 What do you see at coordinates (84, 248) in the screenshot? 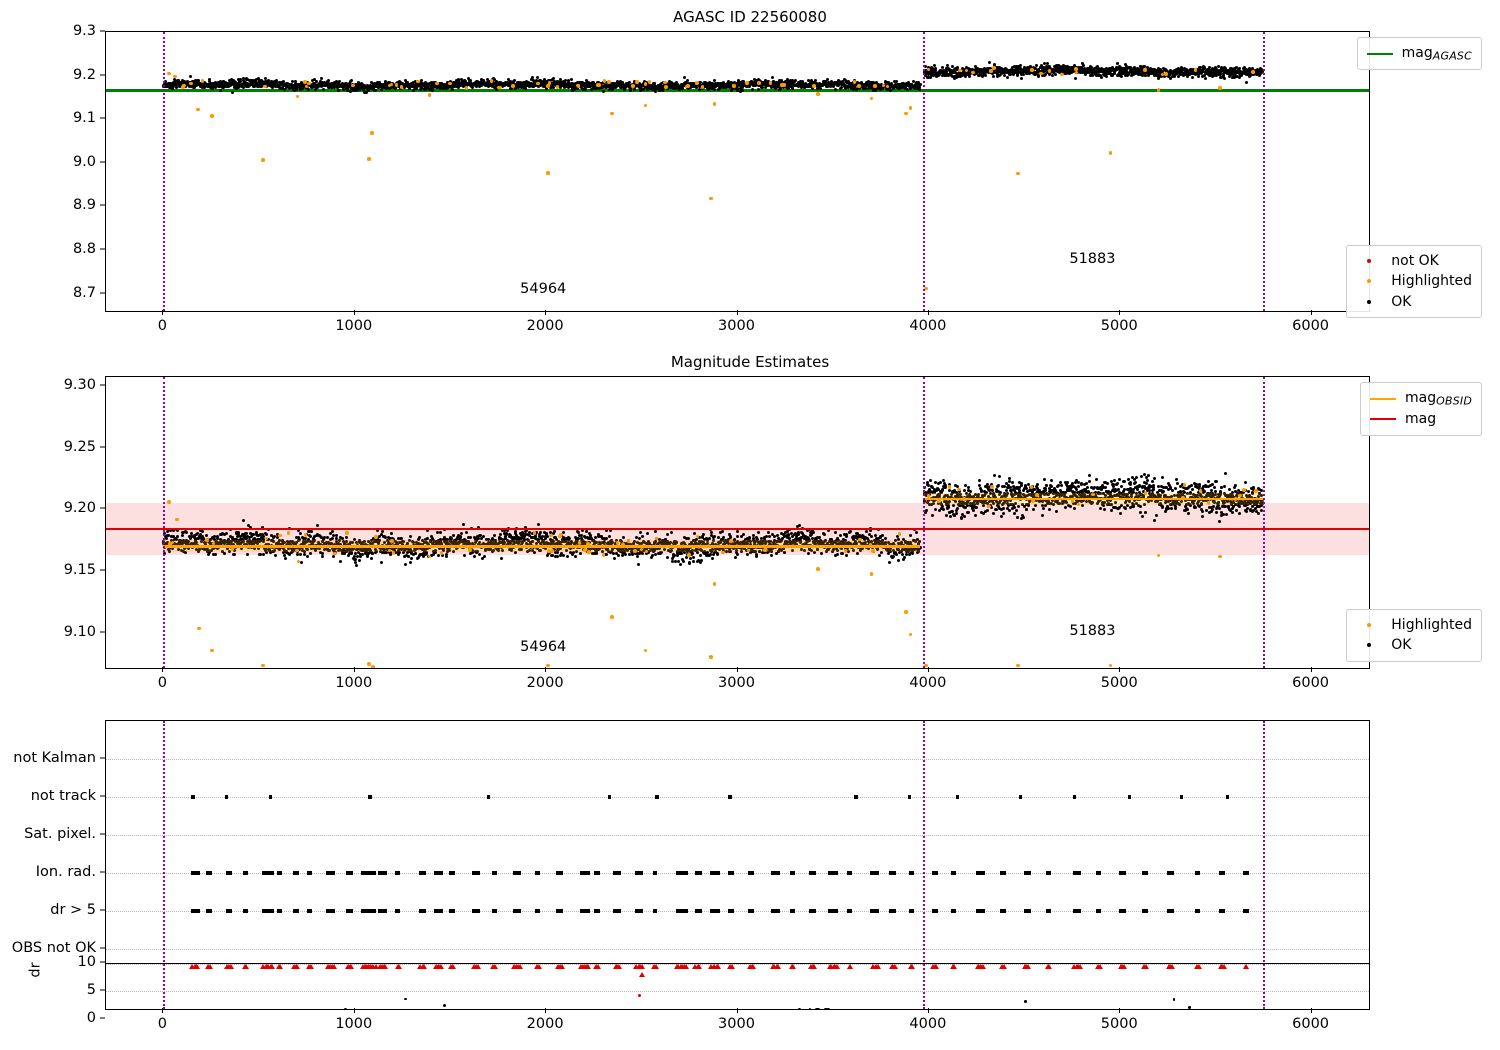
I see `panel-1-ytick-label: 8.8` at bounding box center [84, 248].